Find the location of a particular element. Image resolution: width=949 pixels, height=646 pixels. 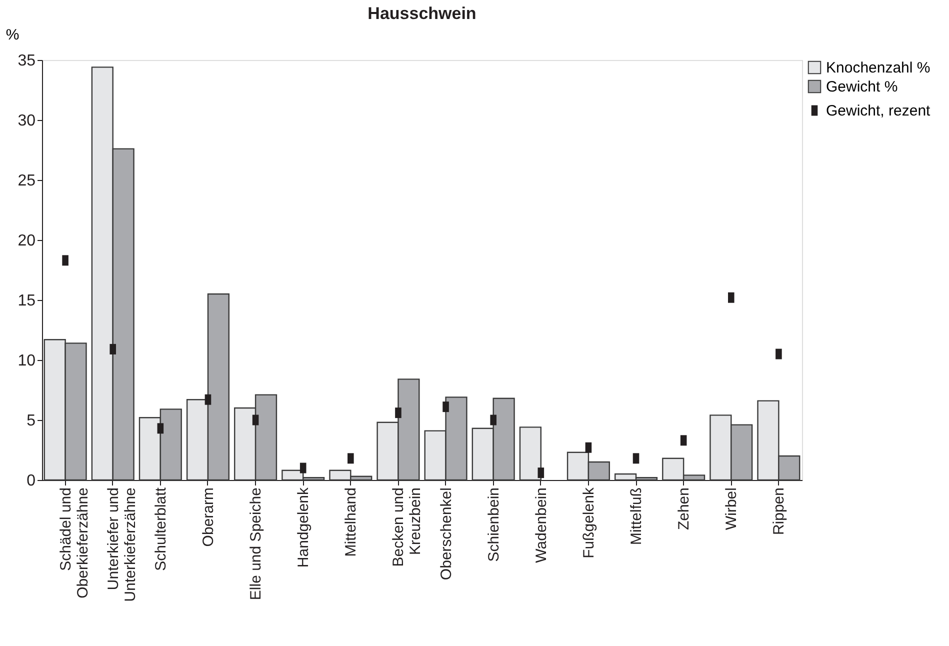

y-tick-label: 15 is located at coordinates (27, 301).